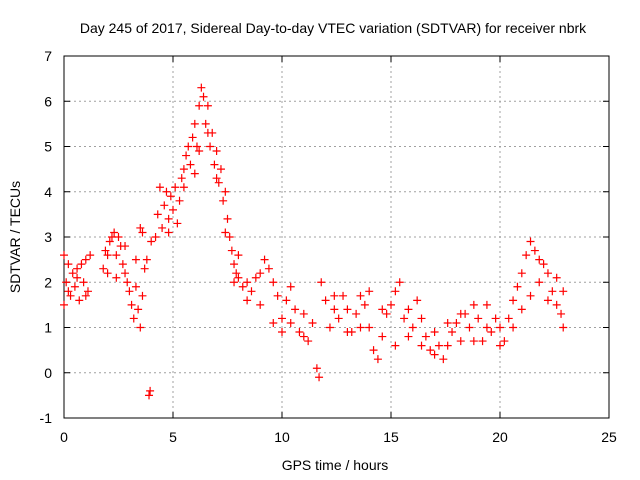 This screenshot has width=640, height=480. Describe the element at coordinates (48, 56) in the screenshot. I see `y-tick-label: 7` at that location.